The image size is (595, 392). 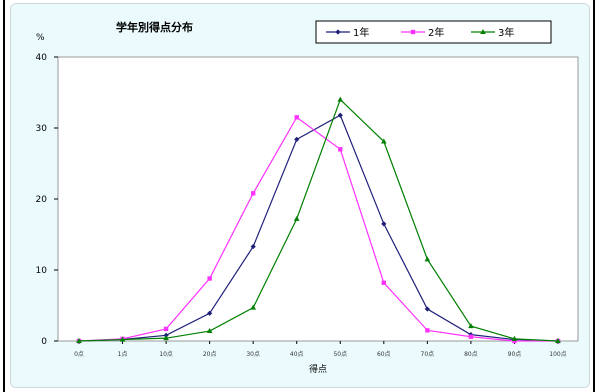 I want to click on x-tick-label: 0点, so click(x=79, y=354).